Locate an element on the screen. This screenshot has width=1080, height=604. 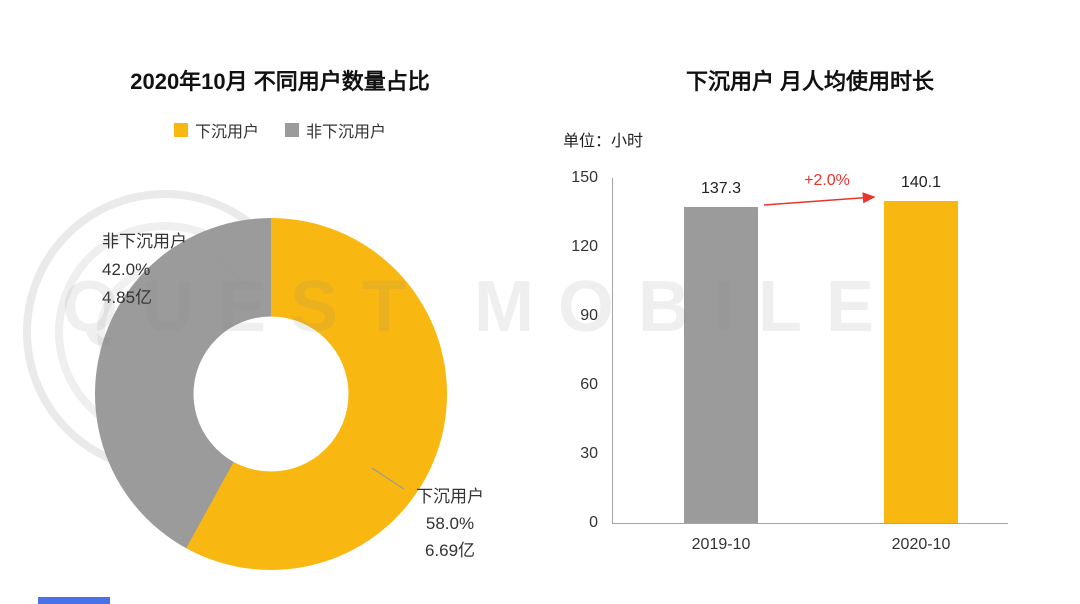
y-axis-line is located at coordinates (612, 350).